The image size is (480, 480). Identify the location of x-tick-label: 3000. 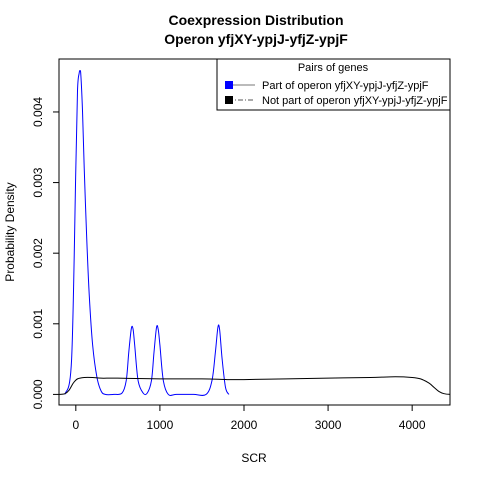
(328, 425).